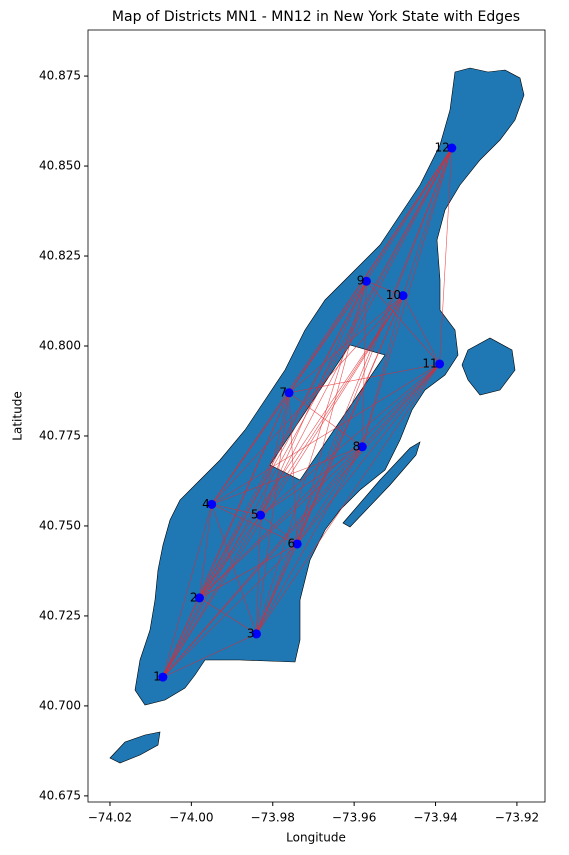  I want to click on district-label: 4, so click(206, 504).